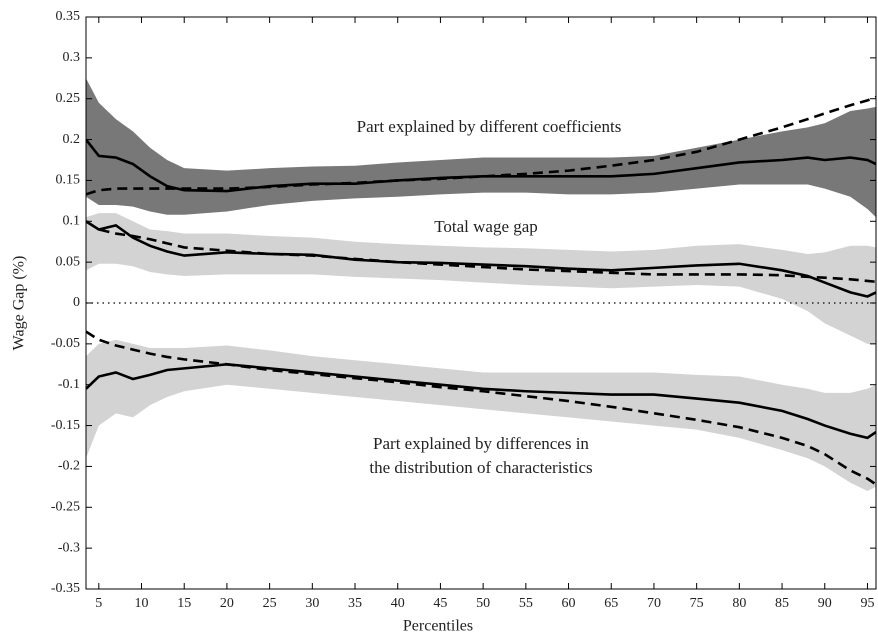  What do you see at coordinates (68, 180) in the screenshot?
I see `y-tick-label: 0.15` at bounding box center [68, 180].